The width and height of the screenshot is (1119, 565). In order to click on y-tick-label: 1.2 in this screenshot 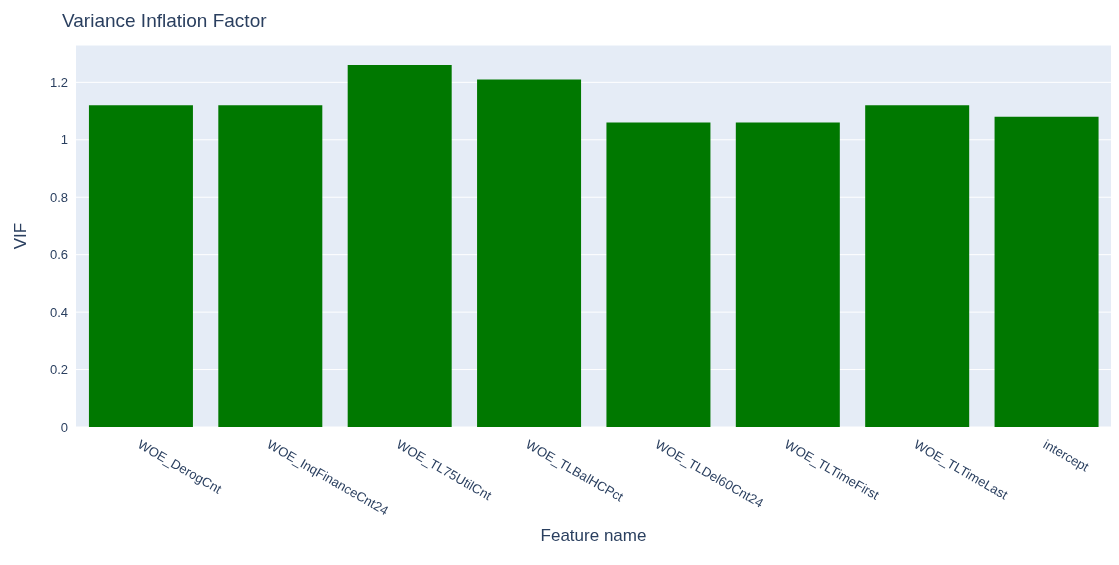, I will do `click(58, 82)`.